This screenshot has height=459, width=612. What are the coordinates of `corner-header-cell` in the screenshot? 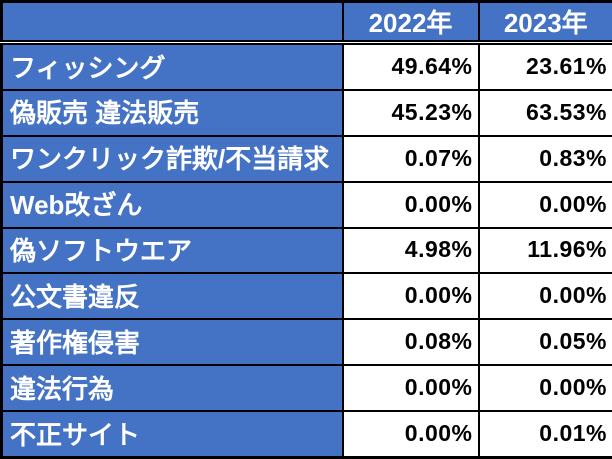 It's located at (172, 22).